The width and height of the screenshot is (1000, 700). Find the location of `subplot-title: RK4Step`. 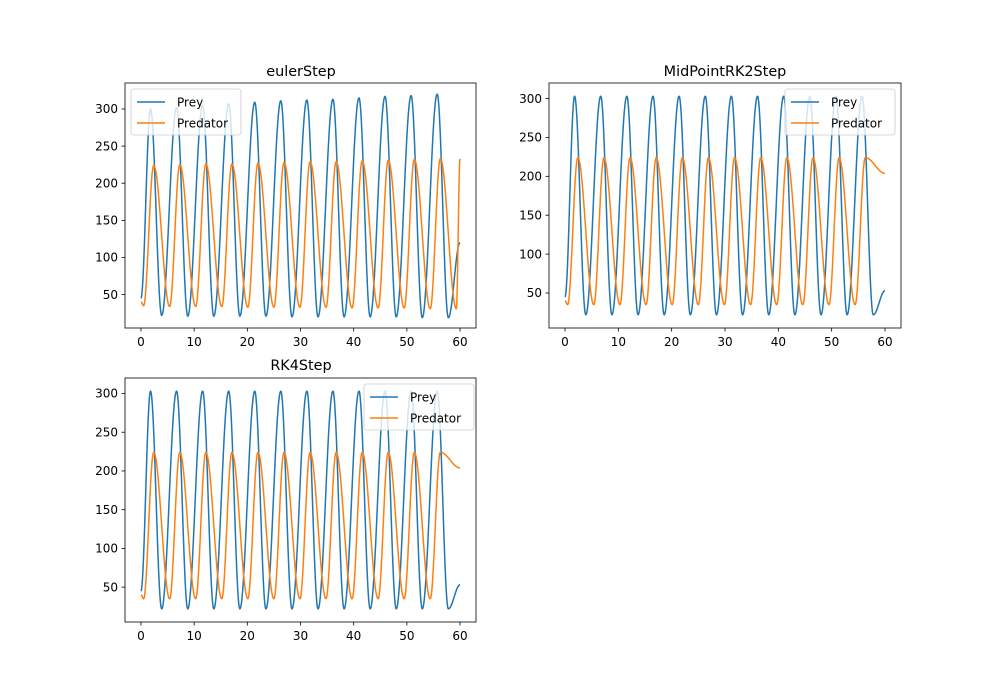

subplot-title: RK4Step is located at coordinates (300, 366).